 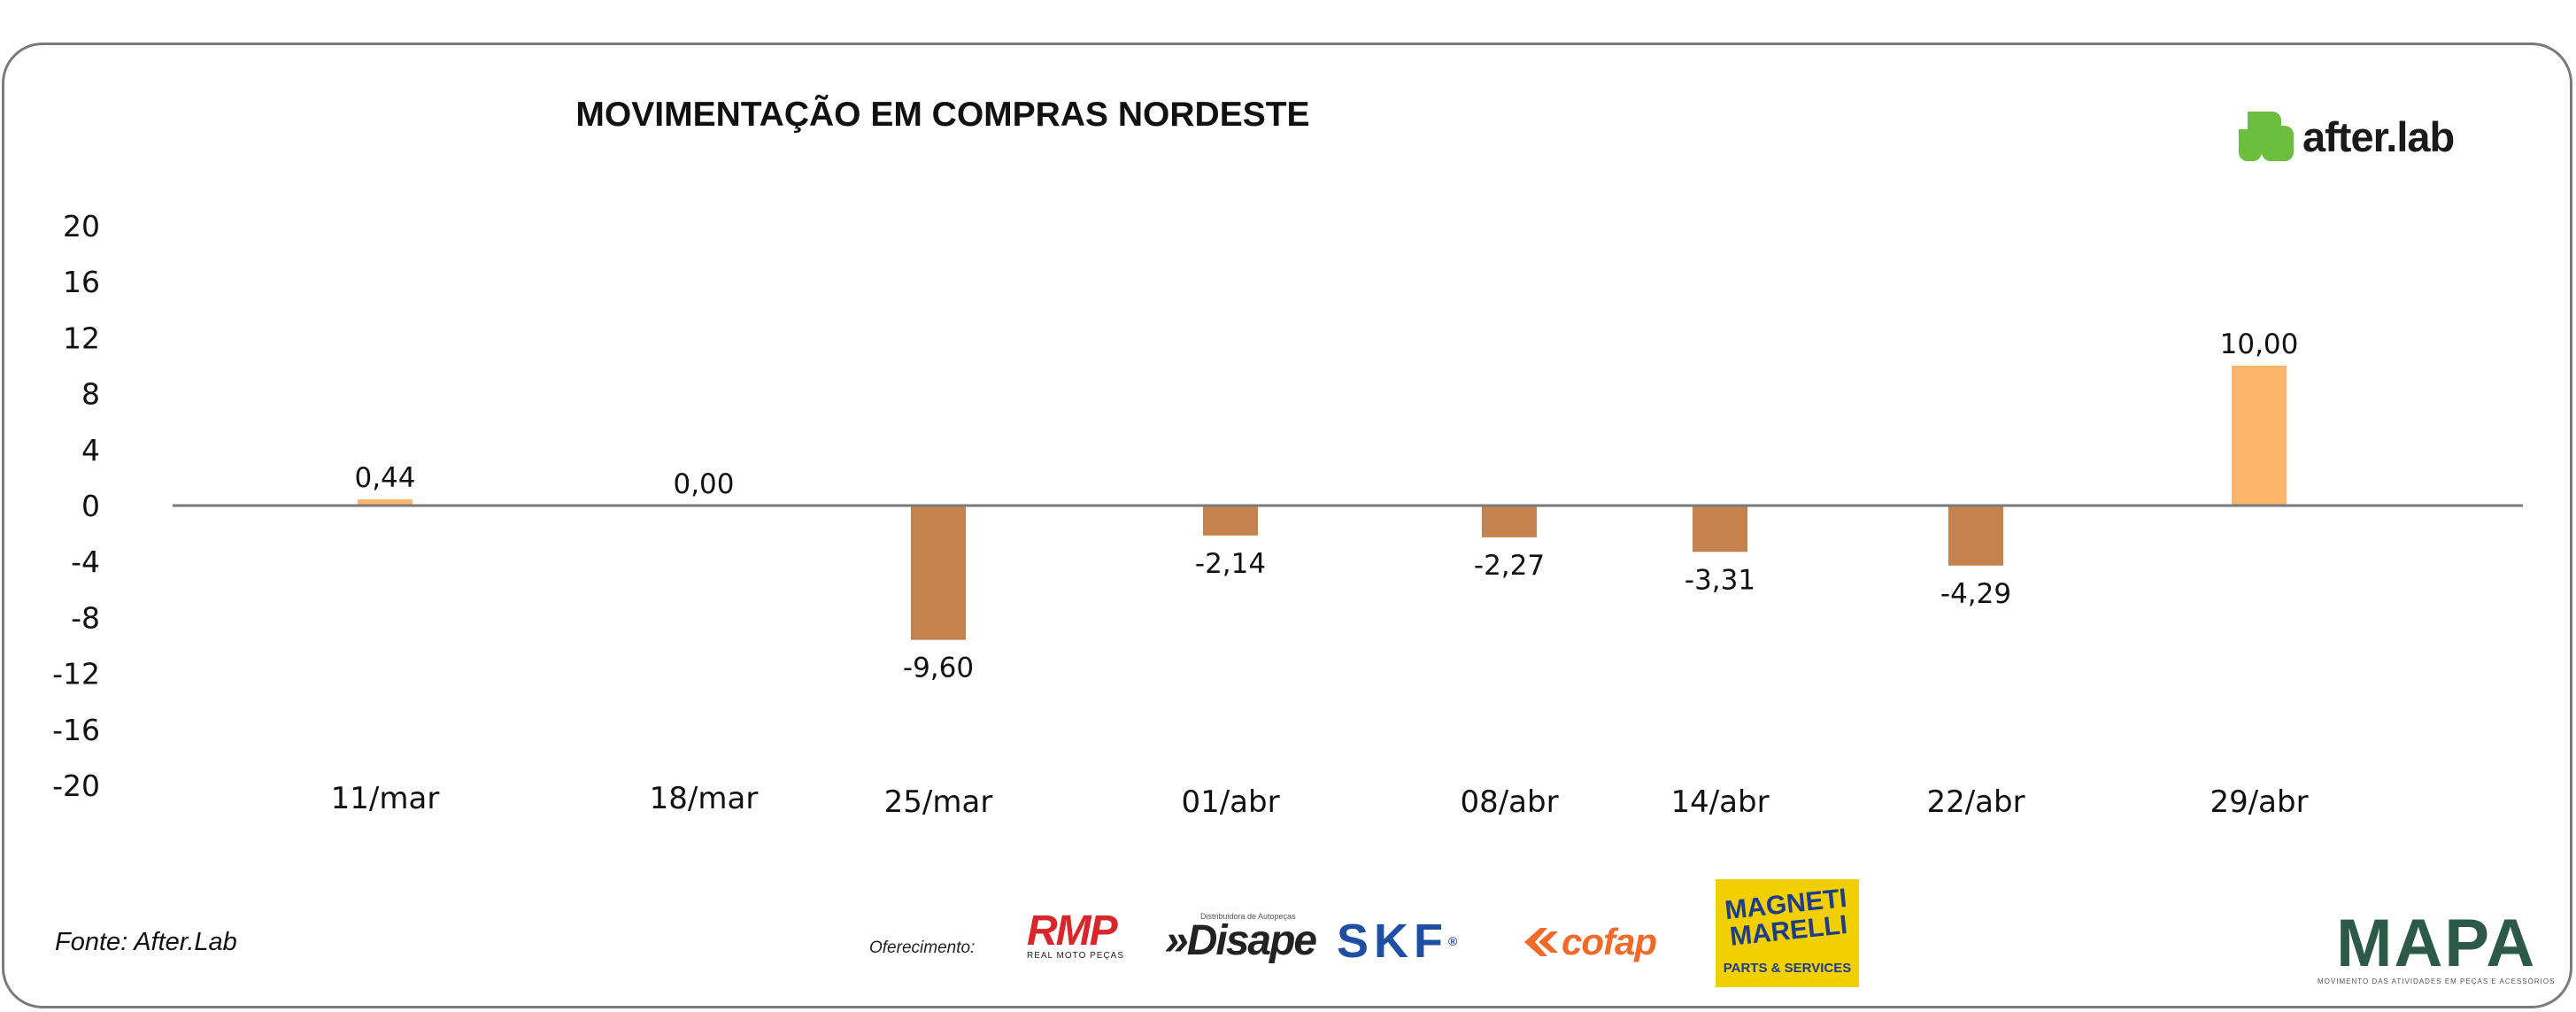 What do you see at coordinates (938, 668) in the screenshot?
I see `data-label: -9,60` at bounding box center [938, 668].